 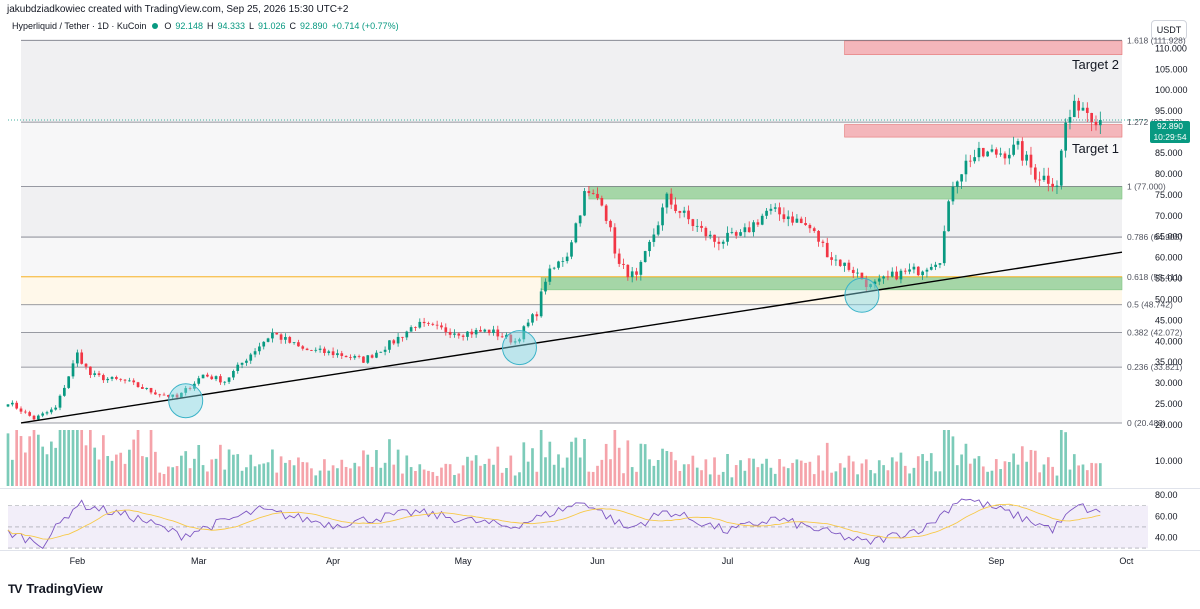 I want to click on open-label: O, so click(x=168, y=26).